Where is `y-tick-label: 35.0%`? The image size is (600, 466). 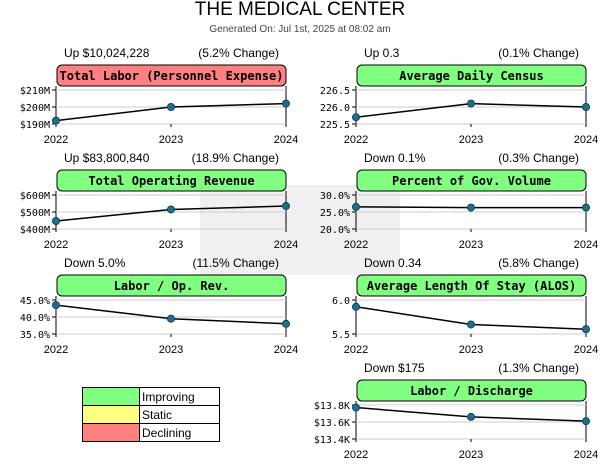 y-tick-label: 35.0% is located at coordinates (35, 335).